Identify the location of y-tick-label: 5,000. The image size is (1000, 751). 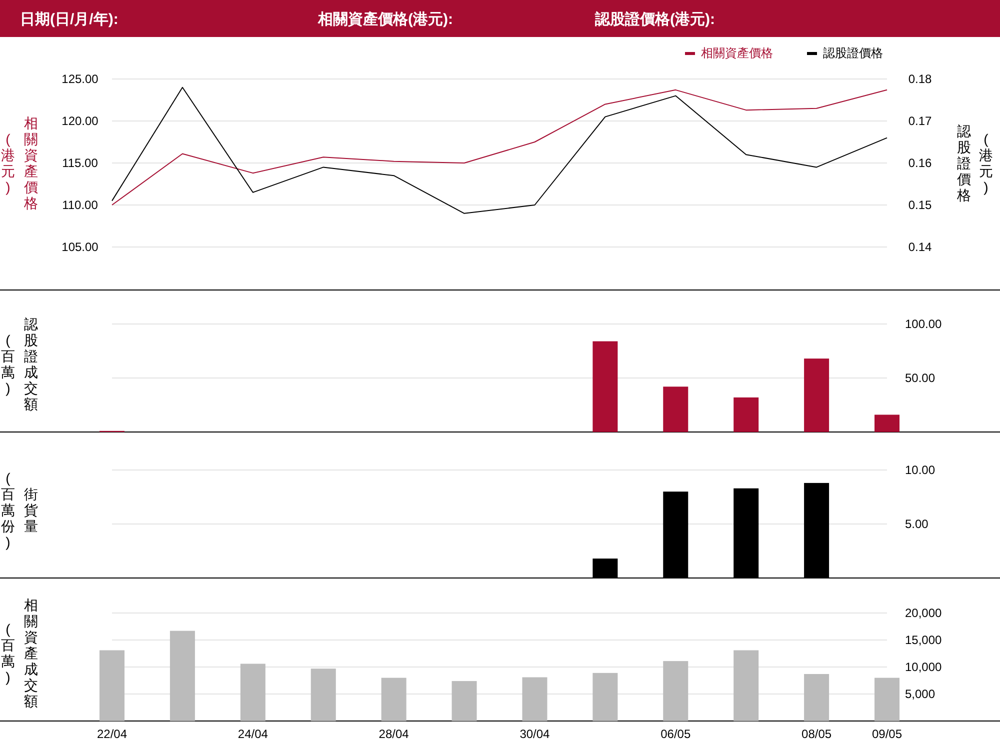
(920, 694).